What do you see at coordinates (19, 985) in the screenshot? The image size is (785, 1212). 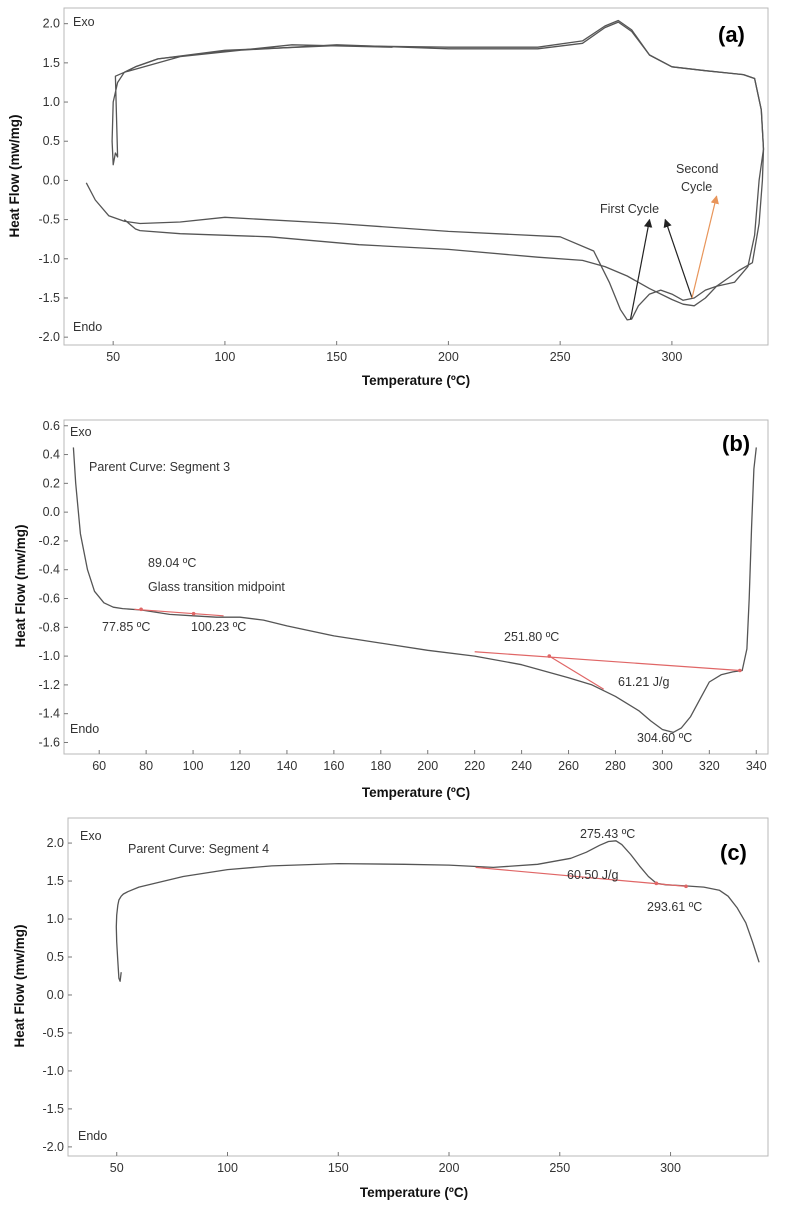 I see `panel-c-y-axis-label: Heat Flow (mw/mg)` at bounding box center [19, 985].